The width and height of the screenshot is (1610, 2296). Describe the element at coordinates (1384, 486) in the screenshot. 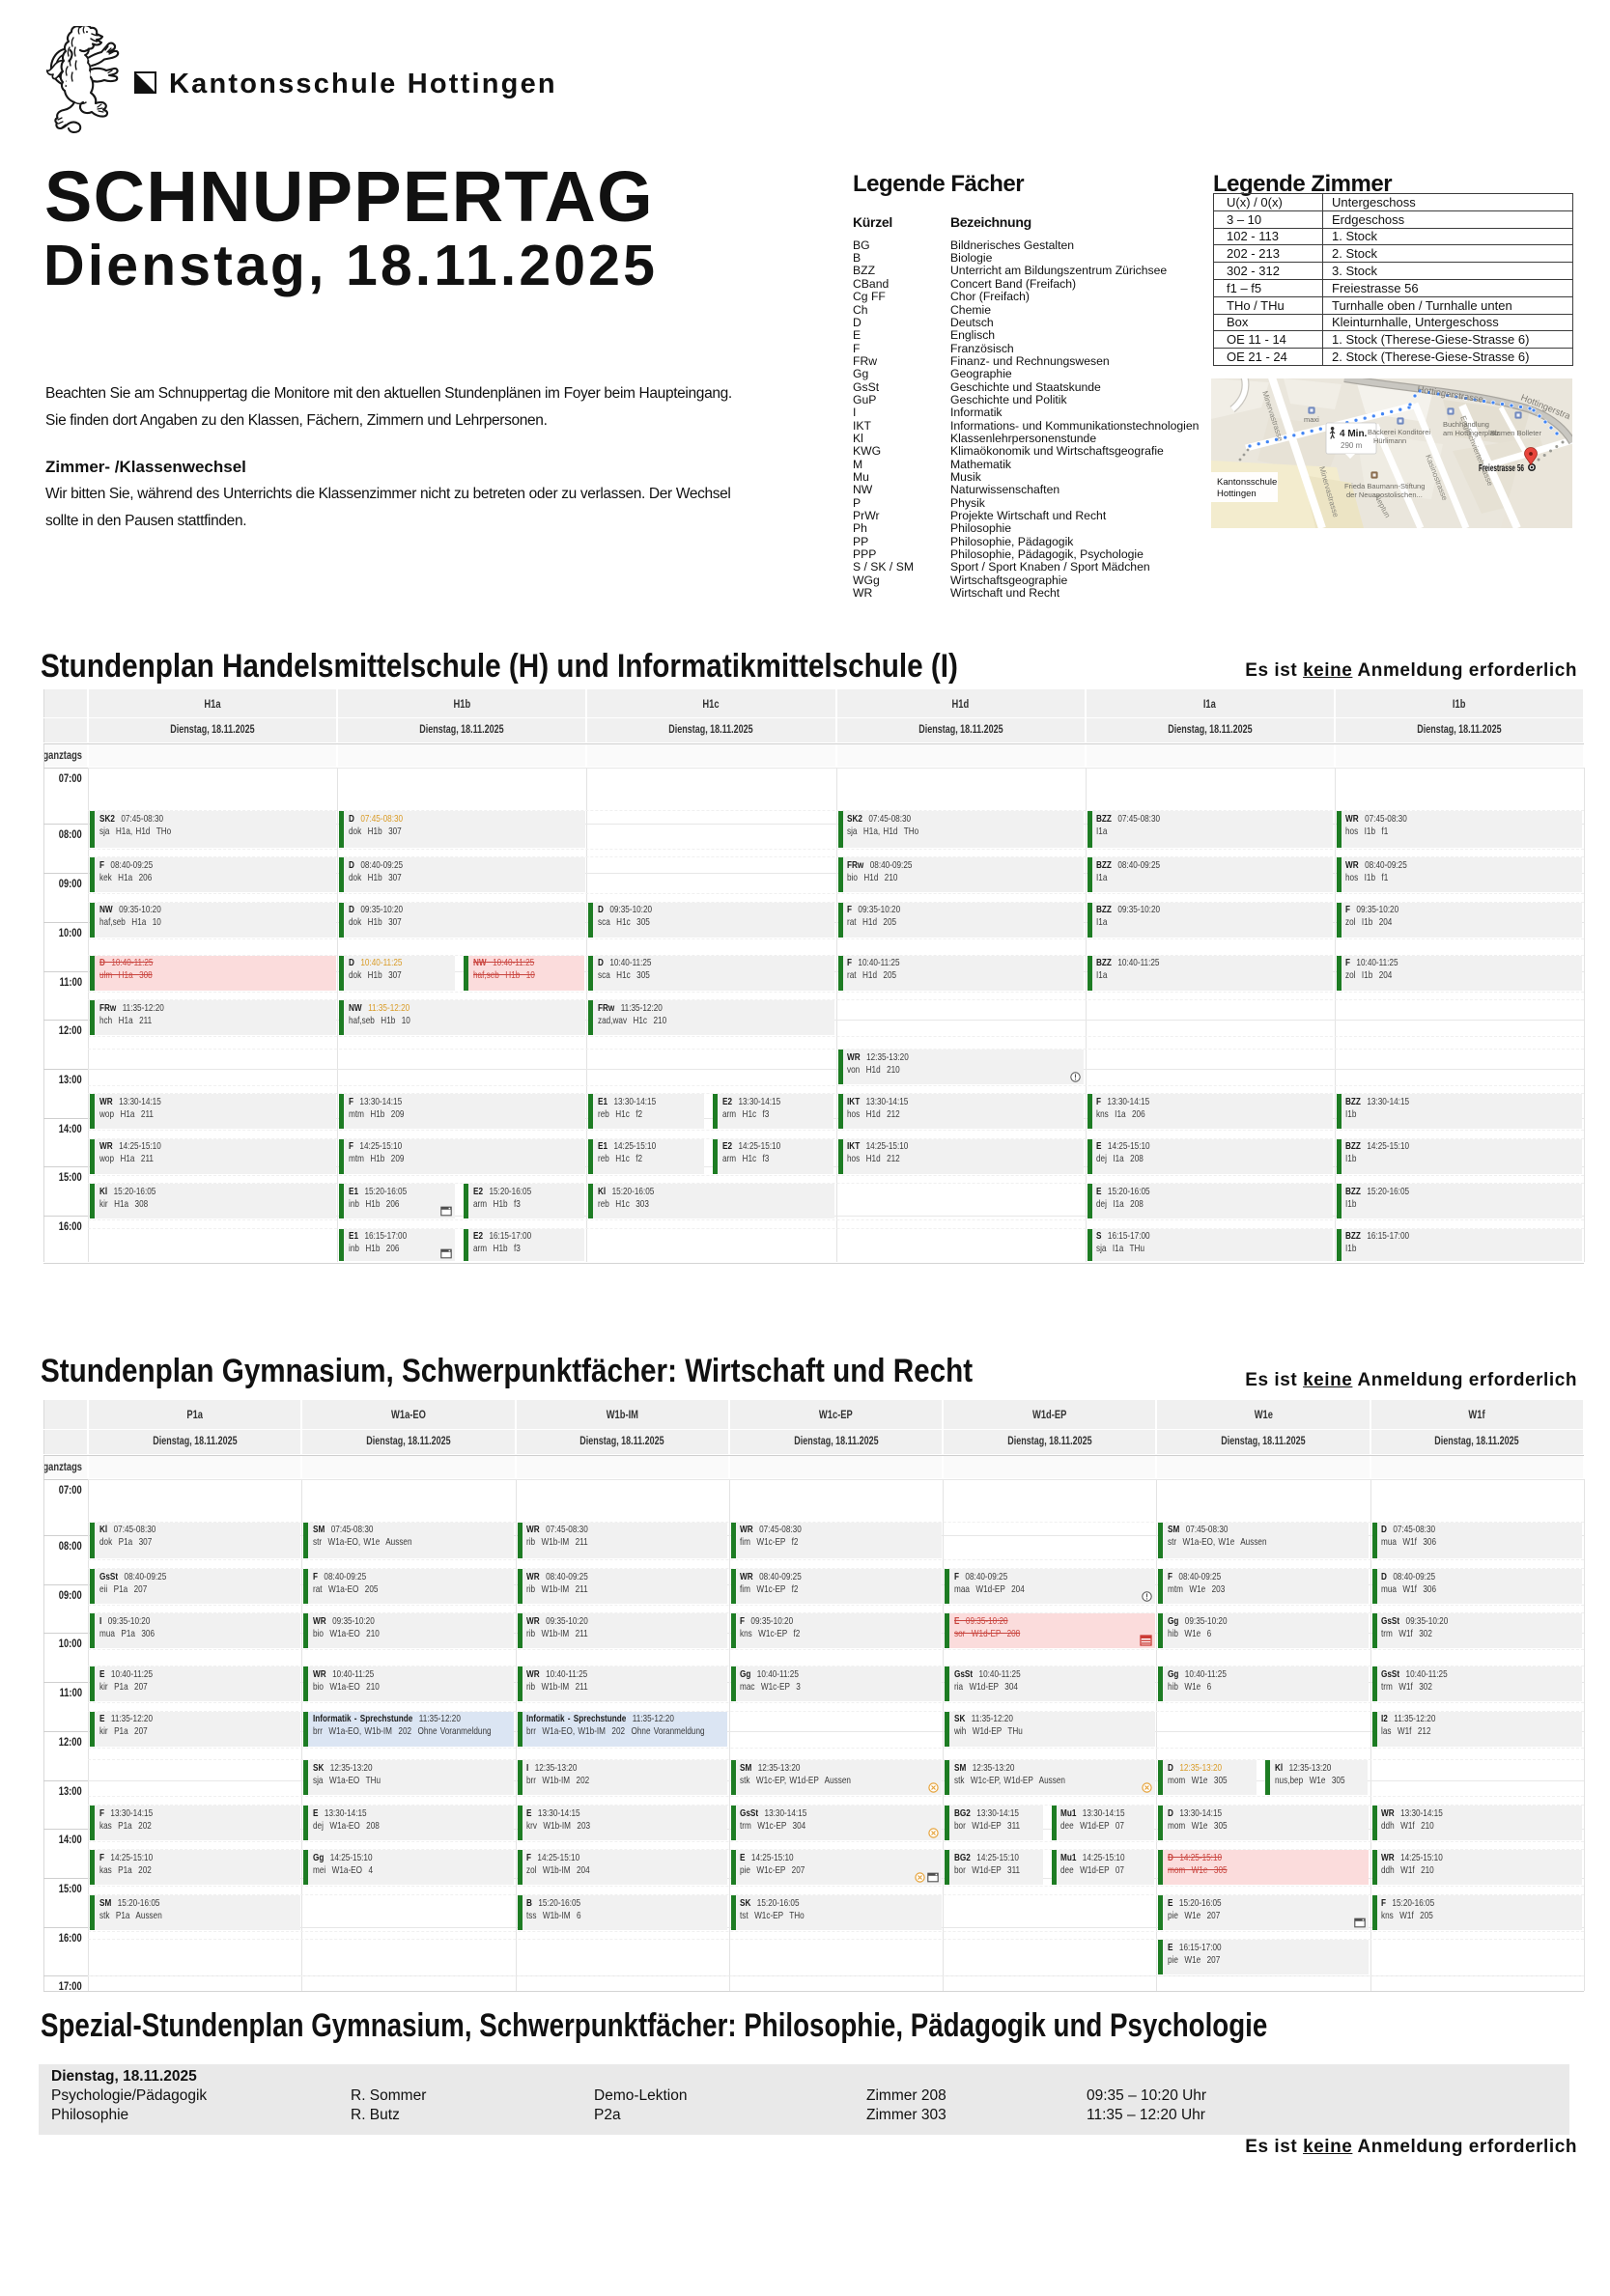

I see `svg-text: Frieda Baumann-Stiftung` at that location.